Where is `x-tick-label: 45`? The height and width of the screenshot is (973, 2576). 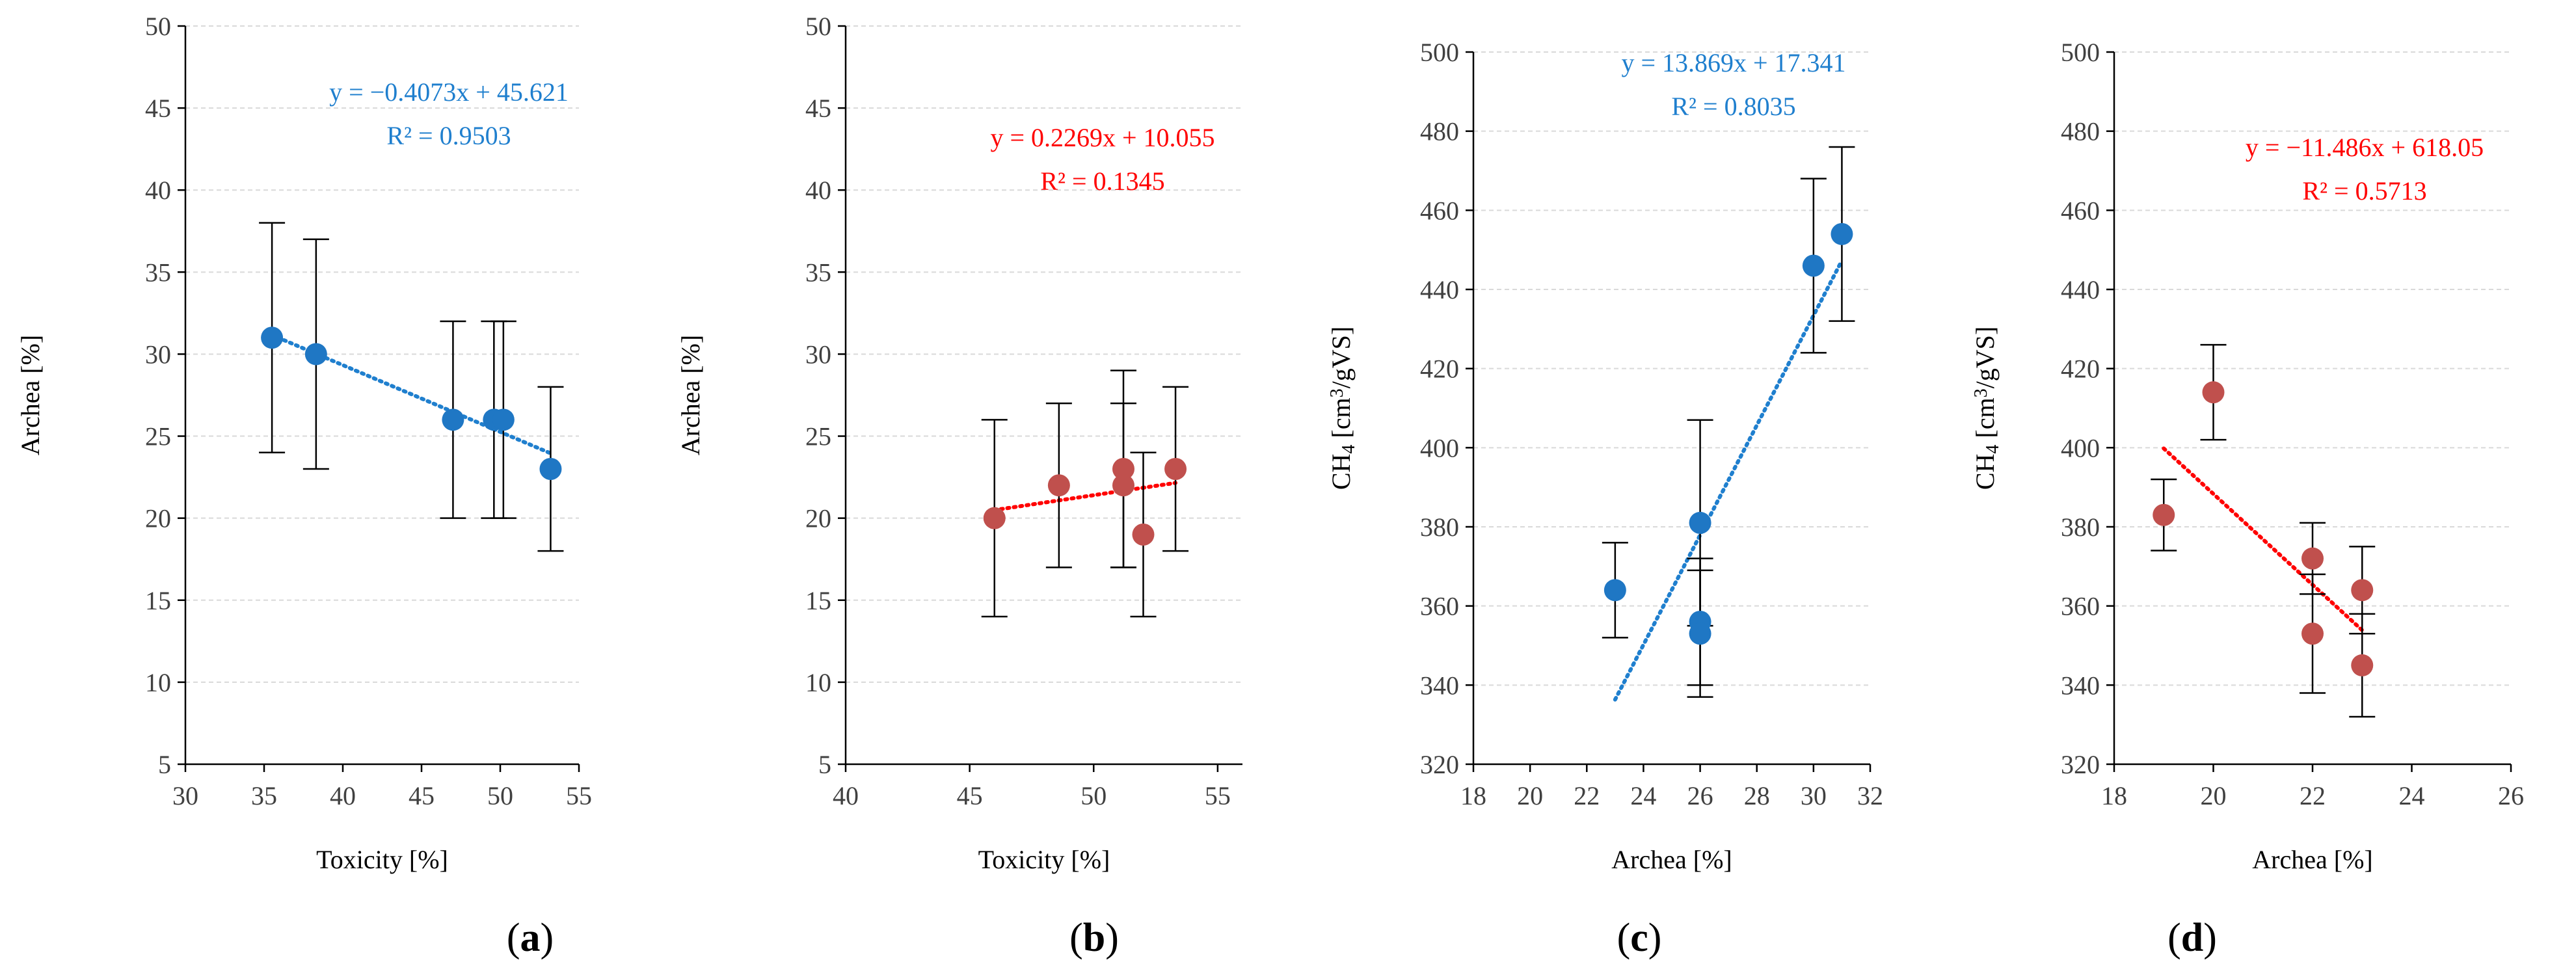 x-tick-label: 45 is located at coordinates (970, 795).